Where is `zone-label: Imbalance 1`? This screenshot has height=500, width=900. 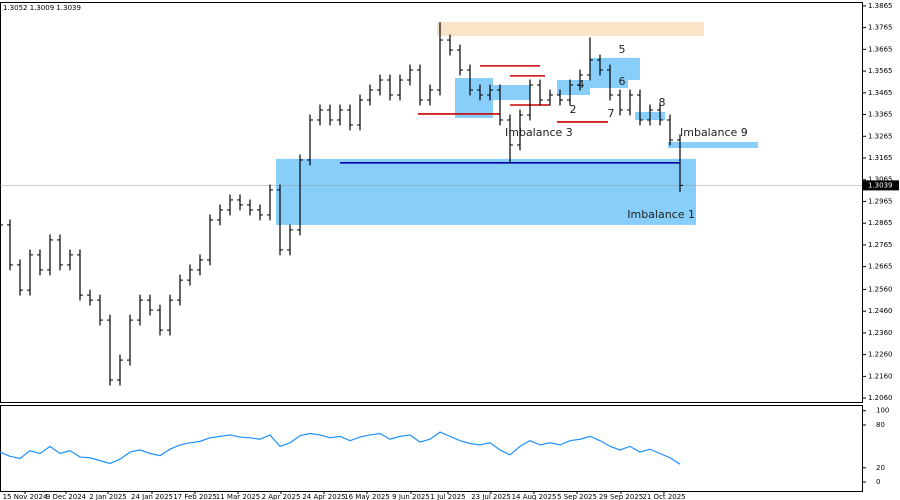
zone-label: Imbalance 1 is located at coordinates (661, 214).